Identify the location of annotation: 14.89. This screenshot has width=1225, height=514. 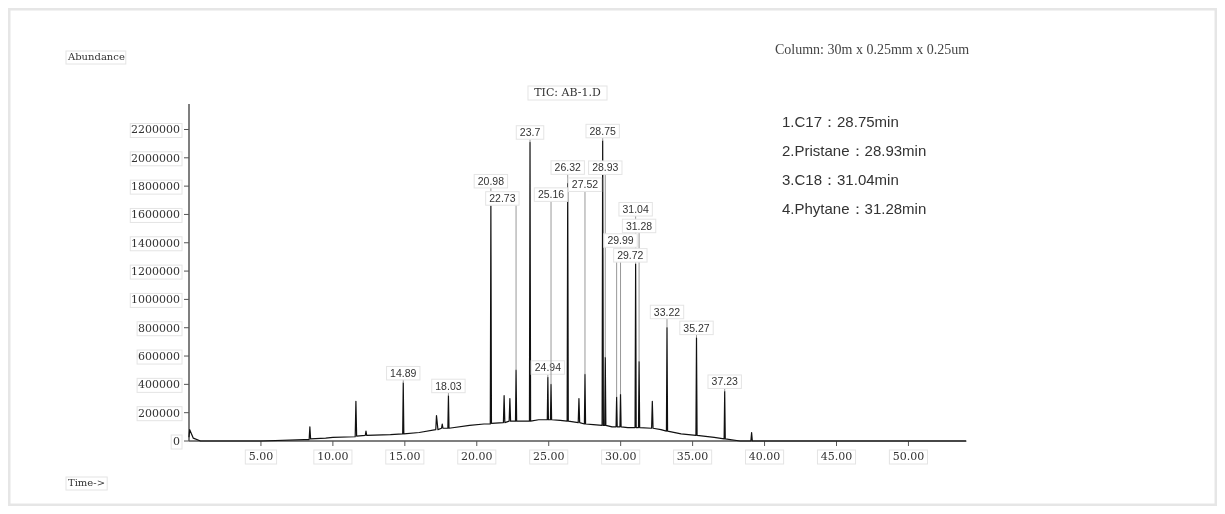
(403, 372).